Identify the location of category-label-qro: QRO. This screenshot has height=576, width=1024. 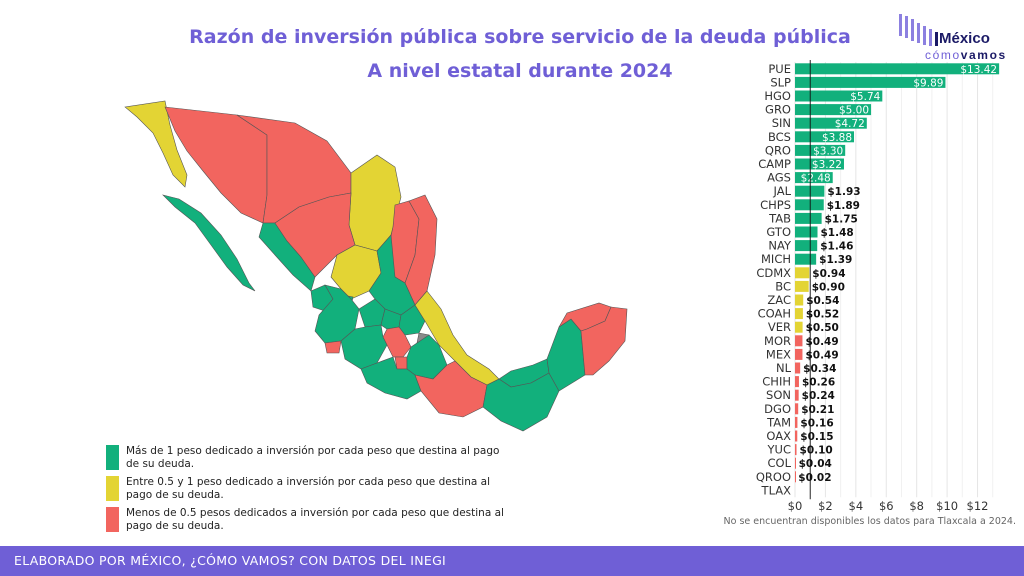
(778, 150).